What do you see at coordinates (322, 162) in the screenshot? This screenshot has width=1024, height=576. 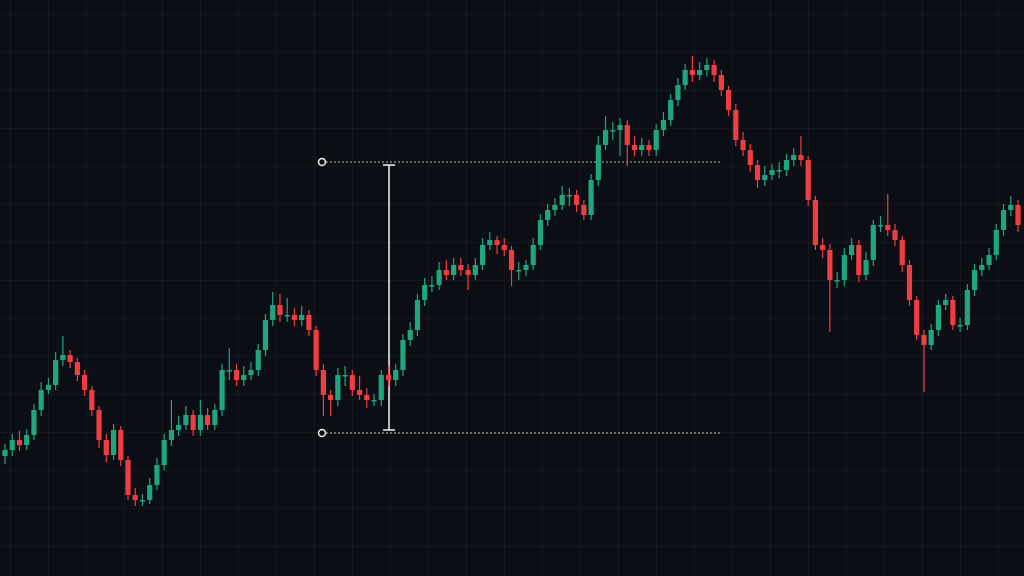 I see `measure-handle` at bounding box center [322, 162].